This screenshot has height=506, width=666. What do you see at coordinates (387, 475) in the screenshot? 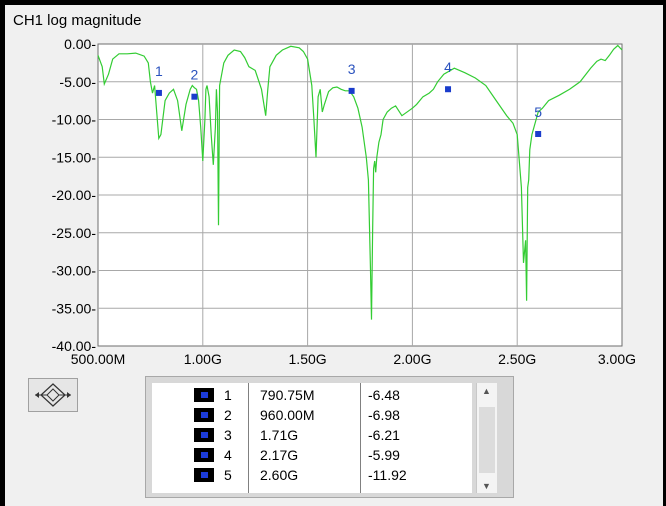
I see `marker-value: -11.92` at bounding box center [387, 475].